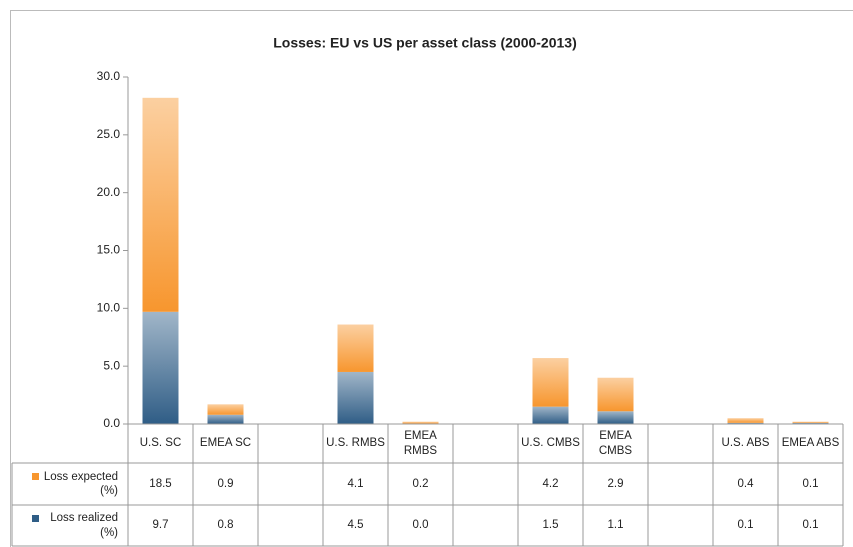  Describe the element at coordinates (109, 308) in the screenshot. I see `y-tick-label: 10.0` at that location.